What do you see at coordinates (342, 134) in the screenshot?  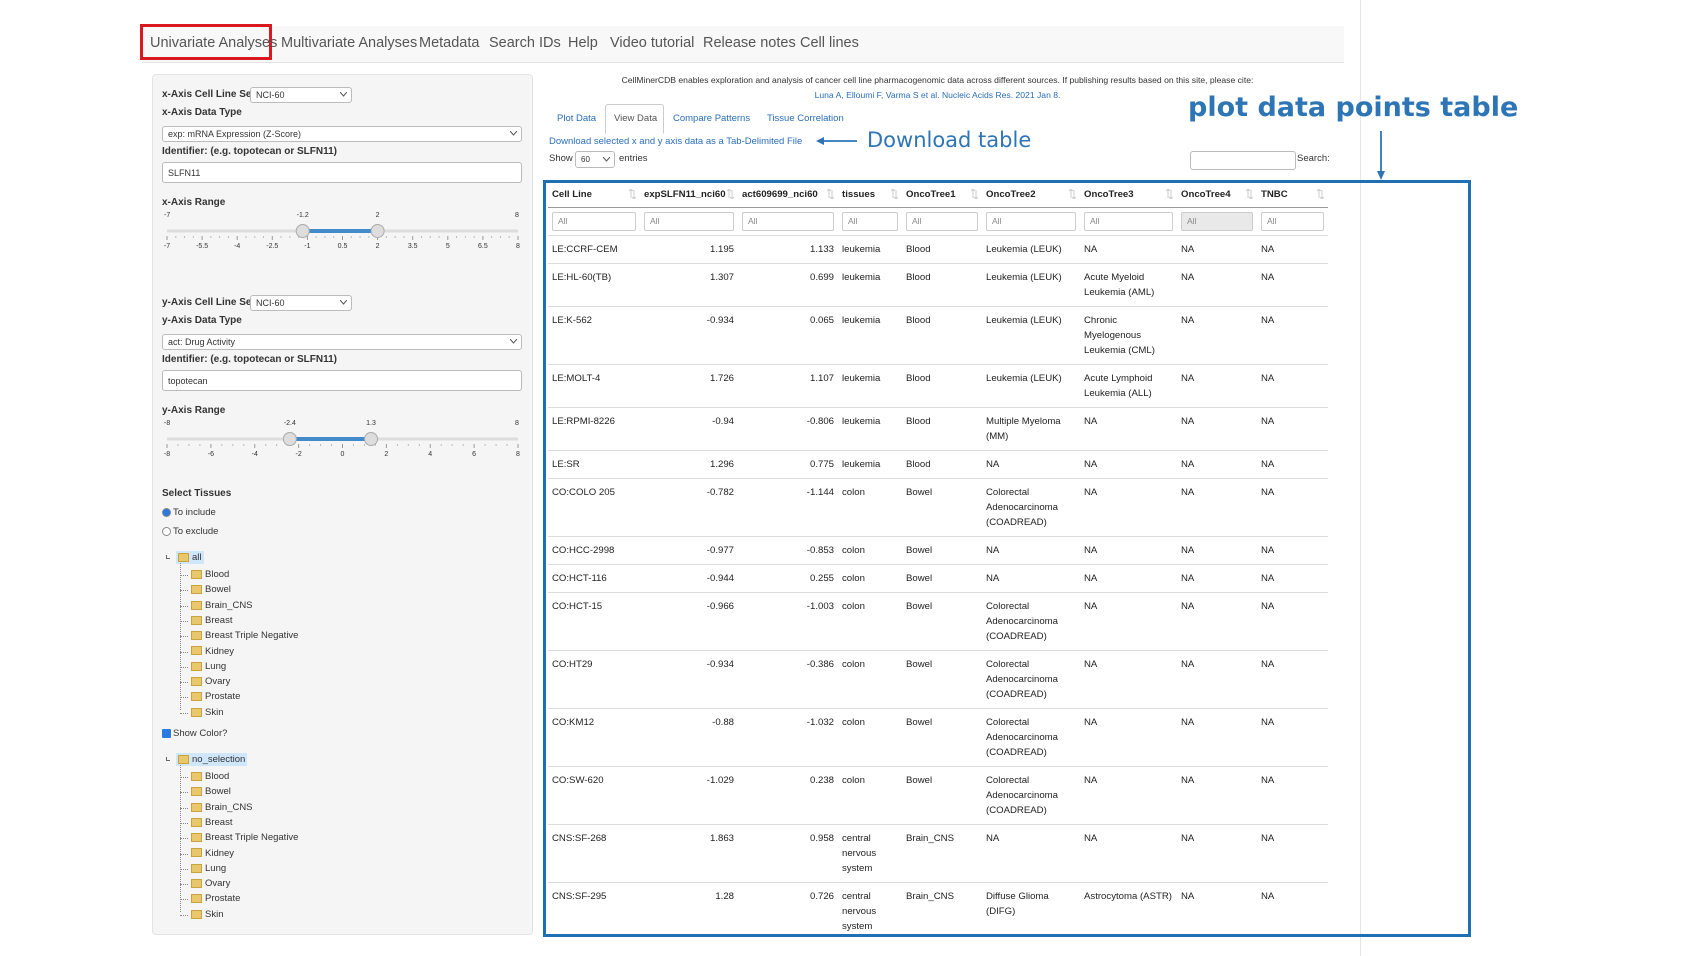 I see `data-type-select: exp: mRNA Expression (Z-Score)` at bounding box center [342, 134].